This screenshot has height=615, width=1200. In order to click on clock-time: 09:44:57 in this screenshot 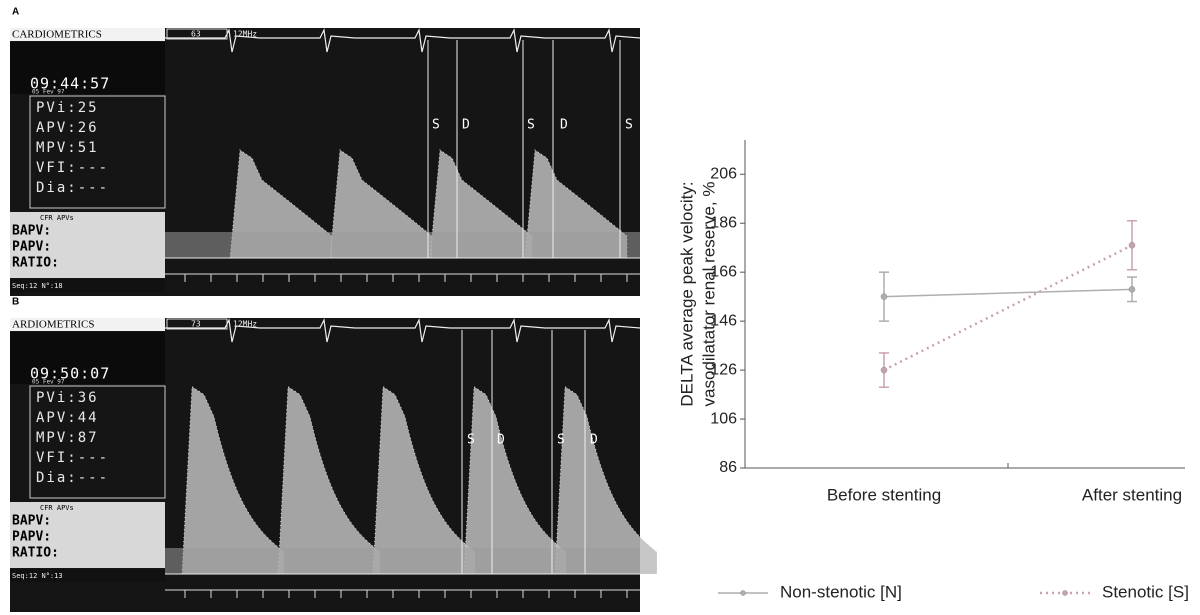, I will do `click(70, 84)`.